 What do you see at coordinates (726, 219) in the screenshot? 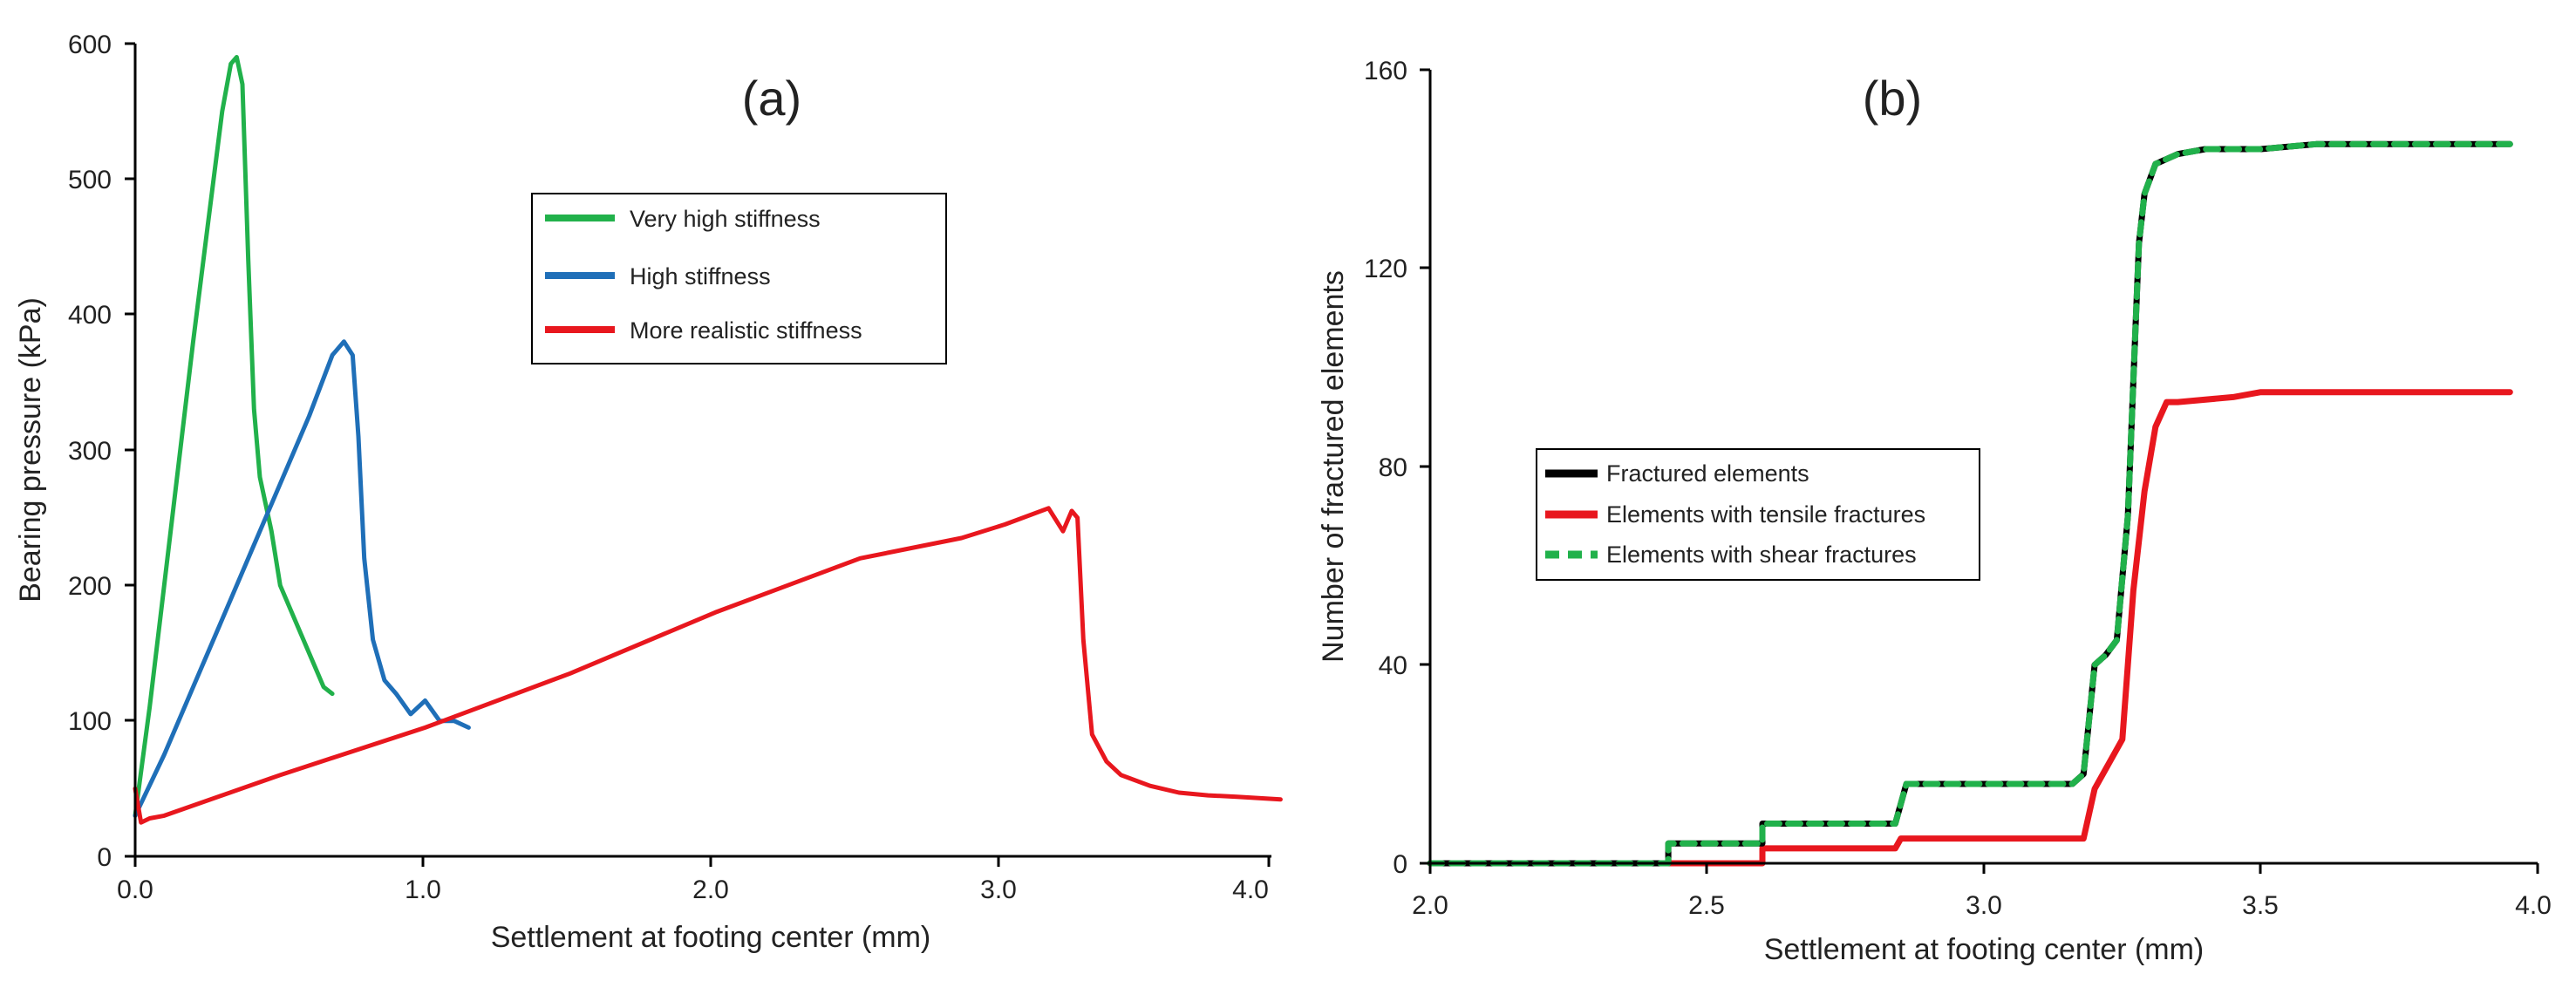
I see `legend-label-very-high-stiffness: Very high stiffness` at bounding box center [726, 219].